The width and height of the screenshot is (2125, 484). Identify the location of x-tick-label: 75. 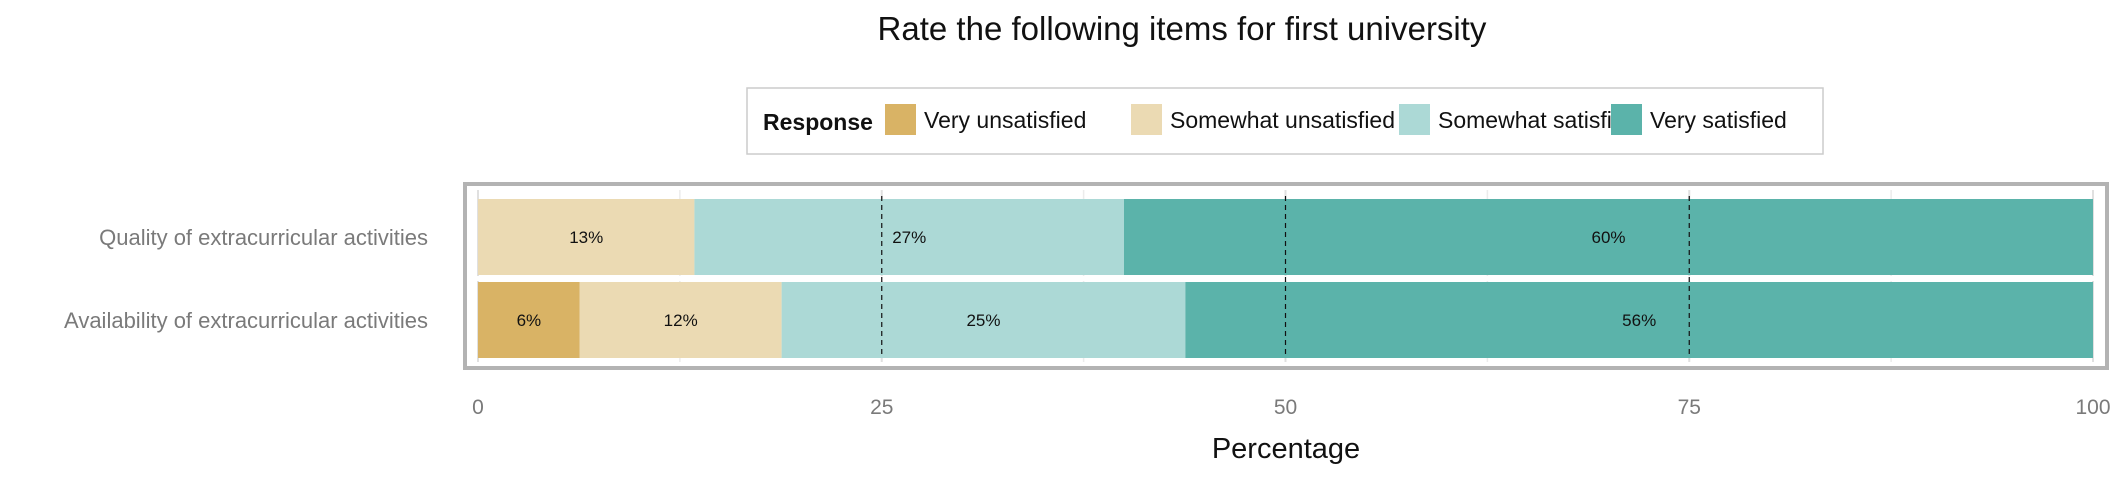
(1689, 407).